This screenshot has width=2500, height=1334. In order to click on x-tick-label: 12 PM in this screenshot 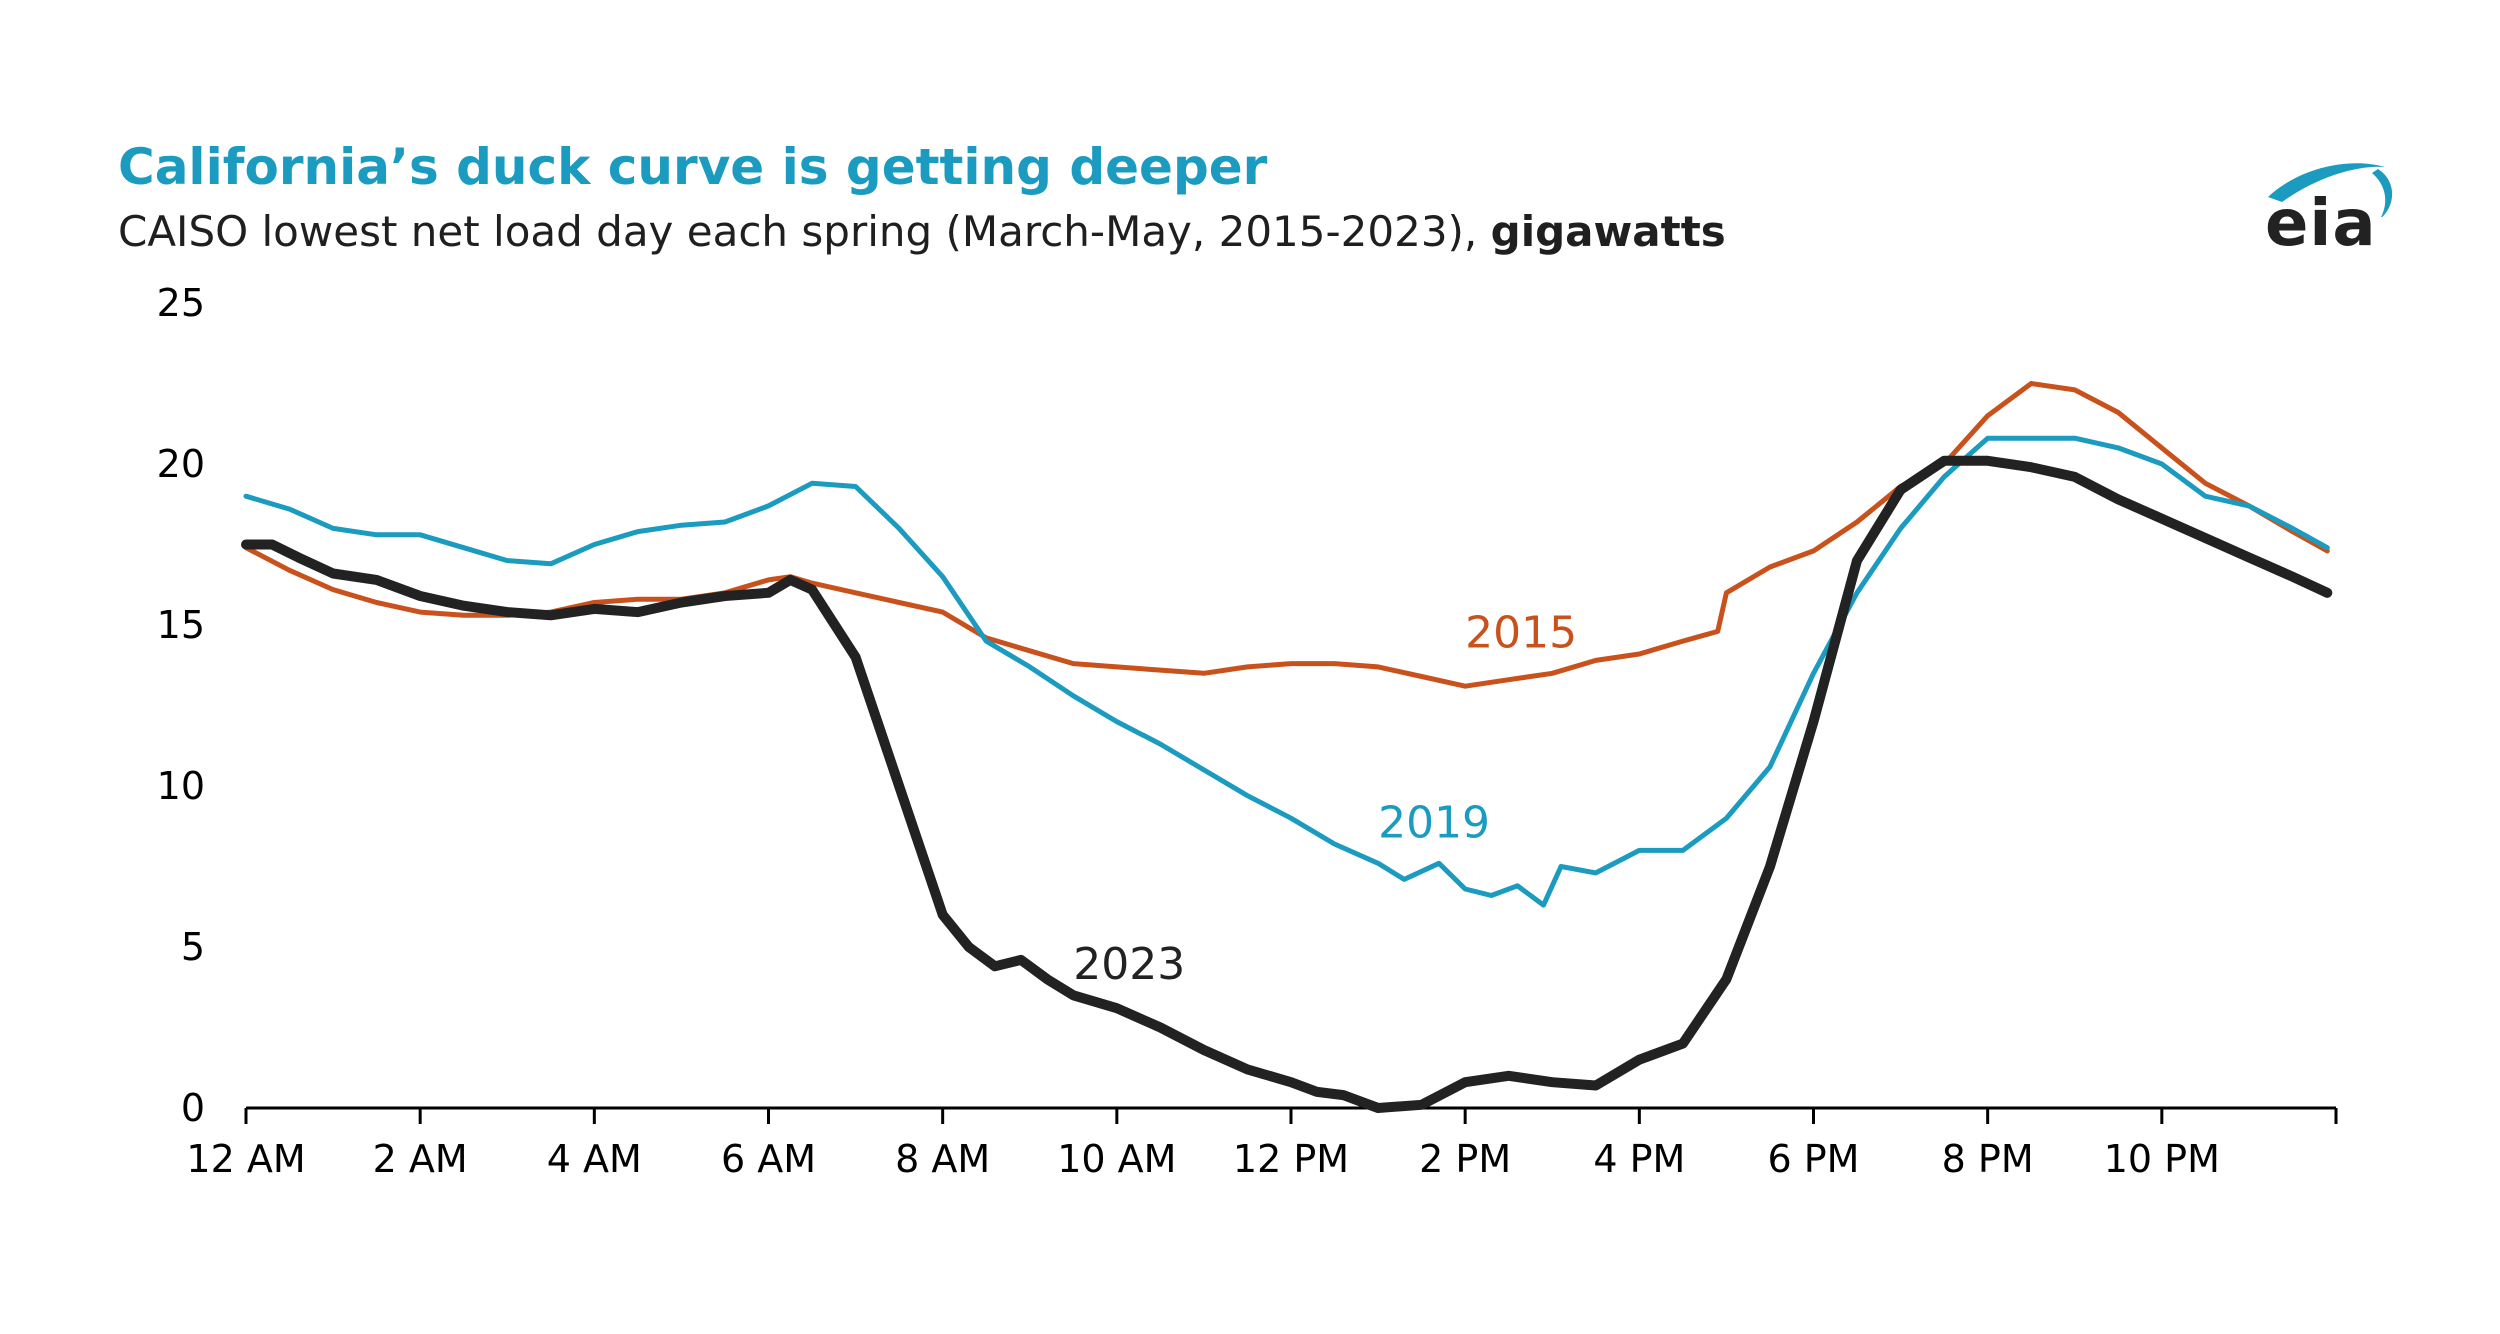, I will do `click(1291, 1159)`.